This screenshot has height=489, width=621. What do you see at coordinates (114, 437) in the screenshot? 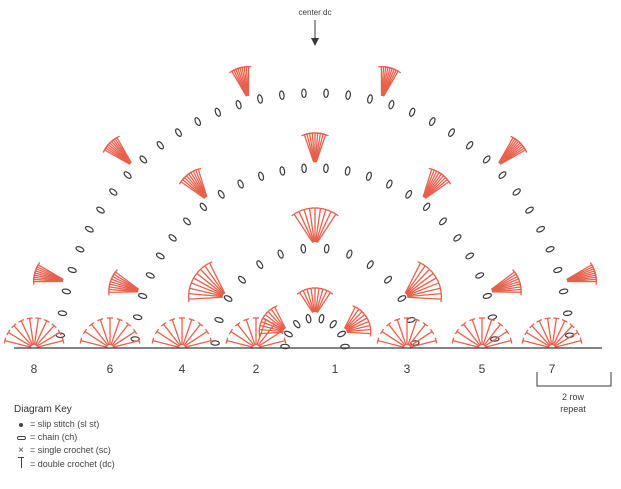
I see `key-item-chain: = chain (ch)` at bounding box center [114, 437].